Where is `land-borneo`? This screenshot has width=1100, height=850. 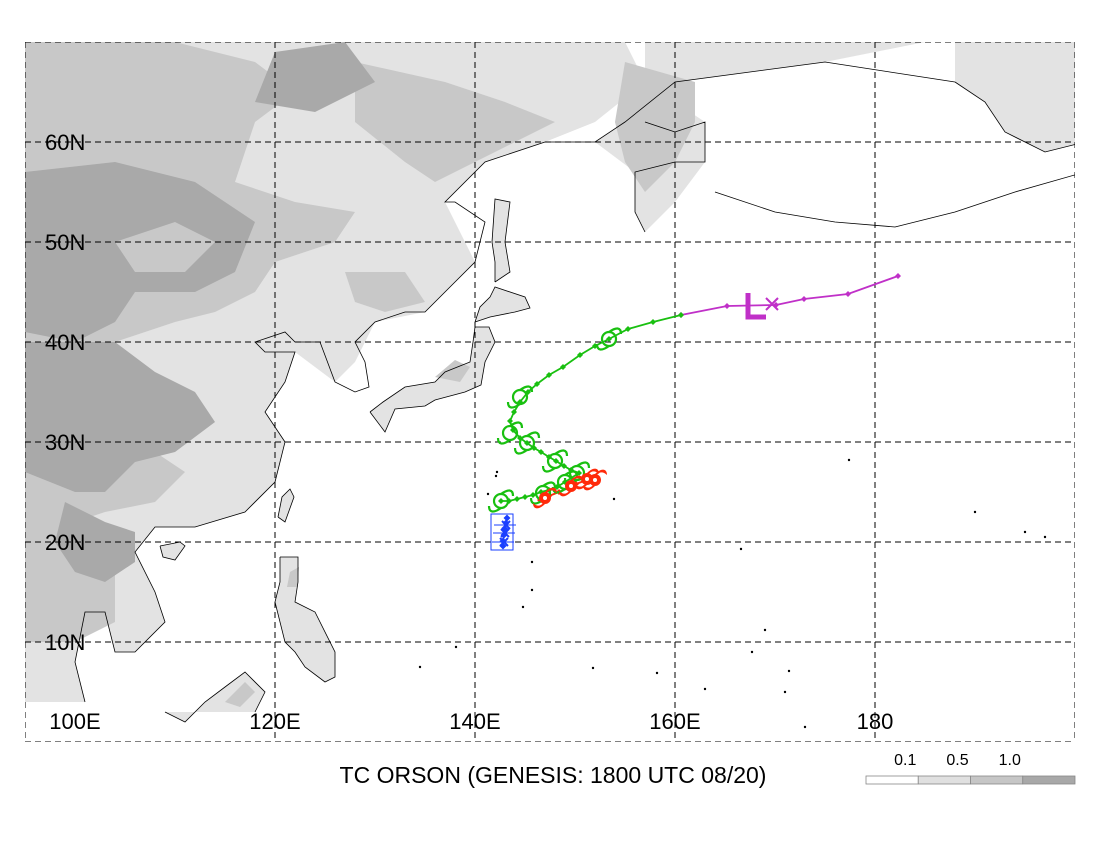 land-borneo is located at coordinates (215, 697).